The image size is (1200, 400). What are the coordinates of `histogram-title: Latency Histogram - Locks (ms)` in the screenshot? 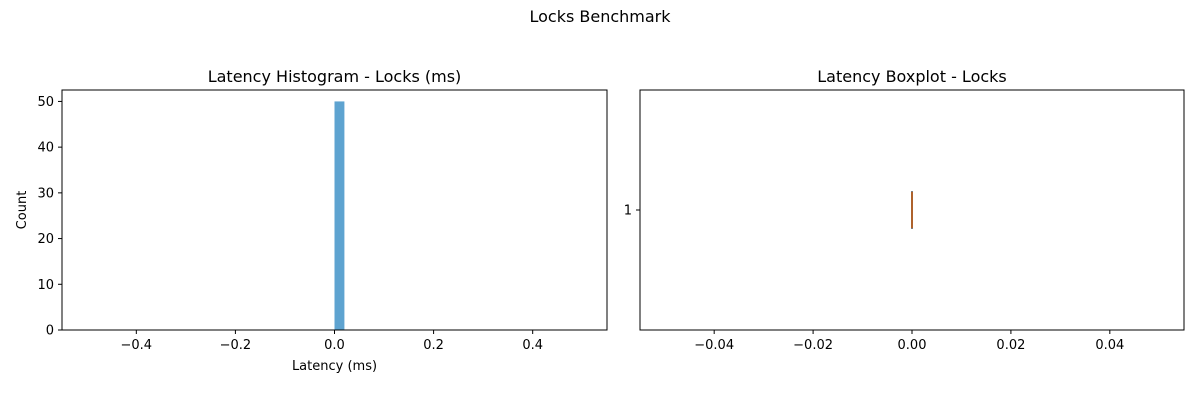 It's located at (335, 76).